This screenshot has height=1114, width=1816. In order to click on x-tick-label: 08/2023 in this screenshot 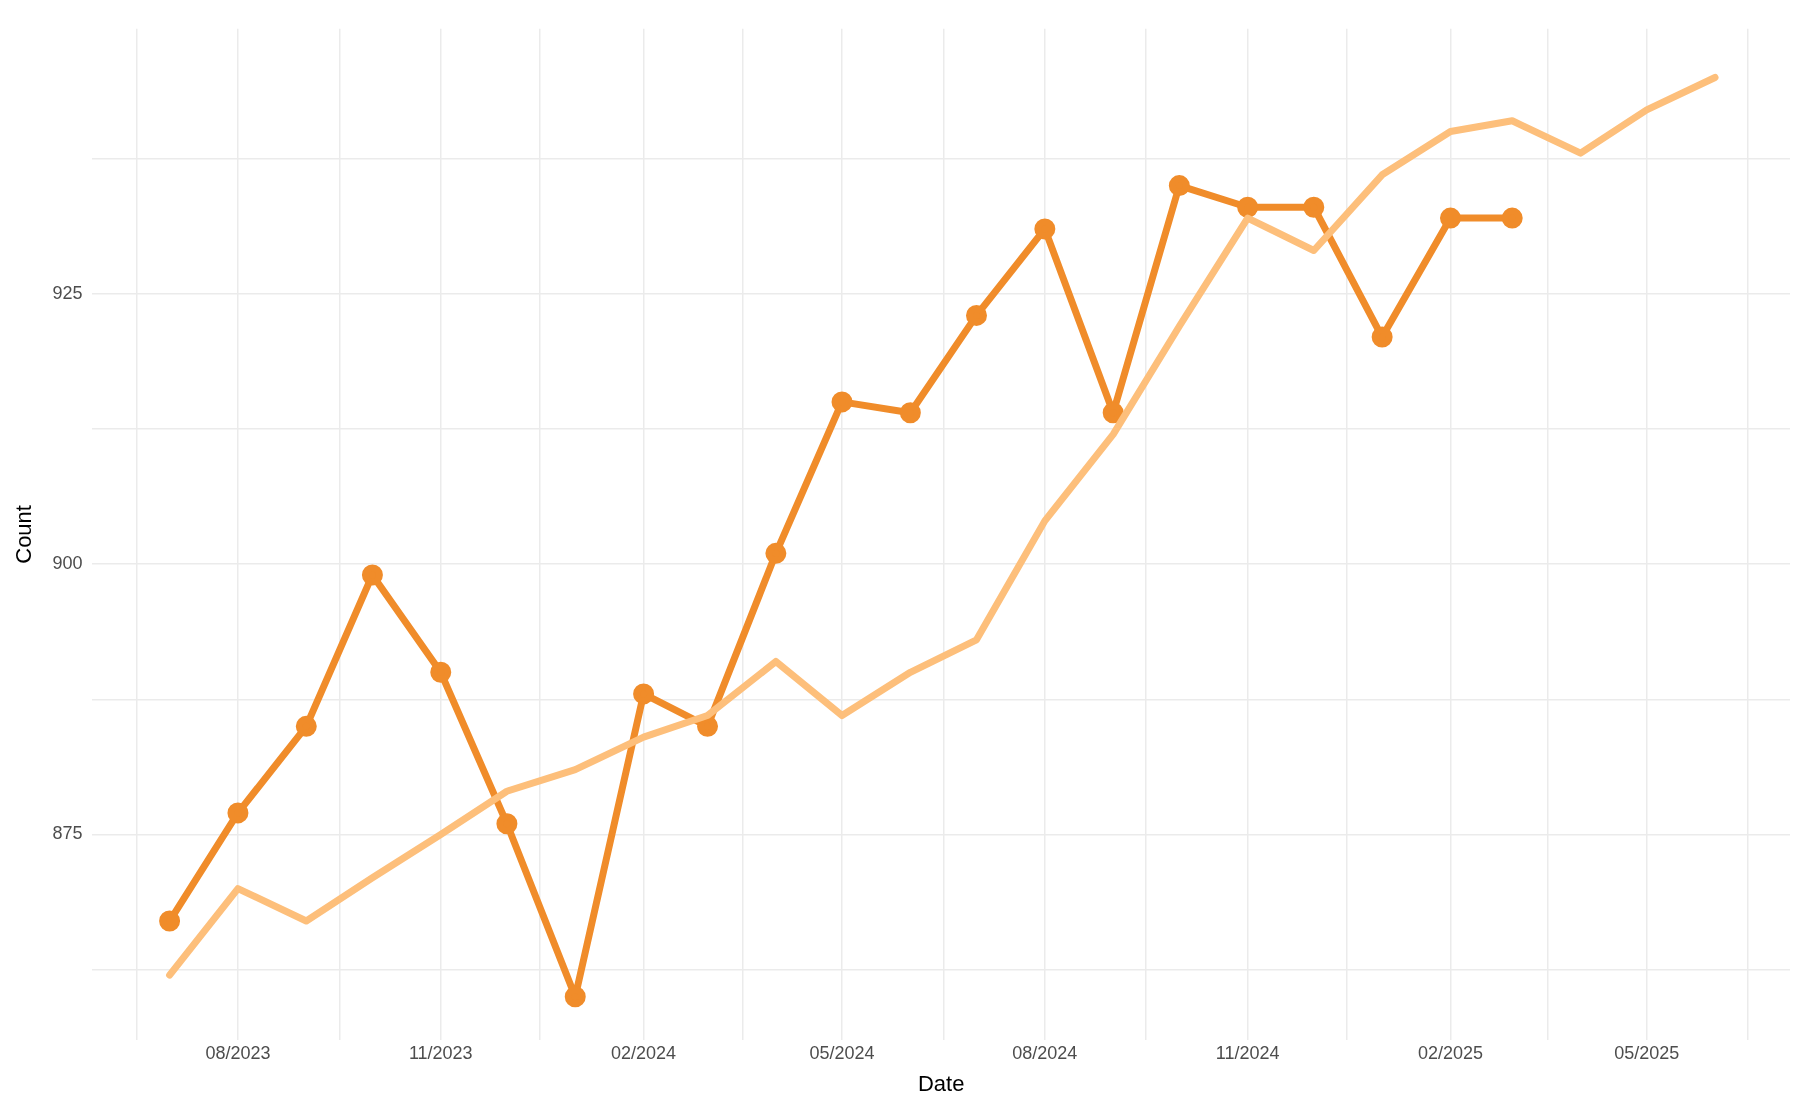, I will do `click(238, 1052)`.